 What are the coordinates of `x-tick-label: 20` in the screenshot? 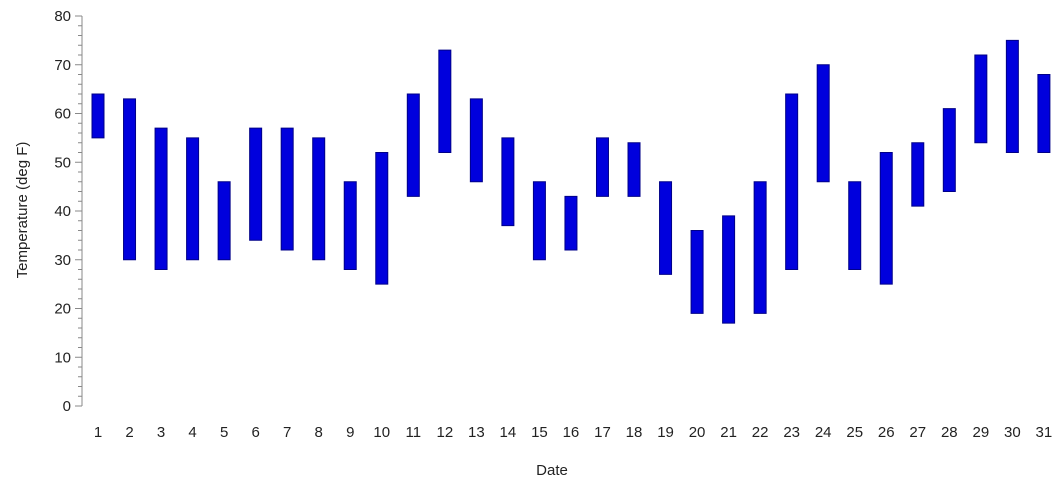 It's located at (697, 432).